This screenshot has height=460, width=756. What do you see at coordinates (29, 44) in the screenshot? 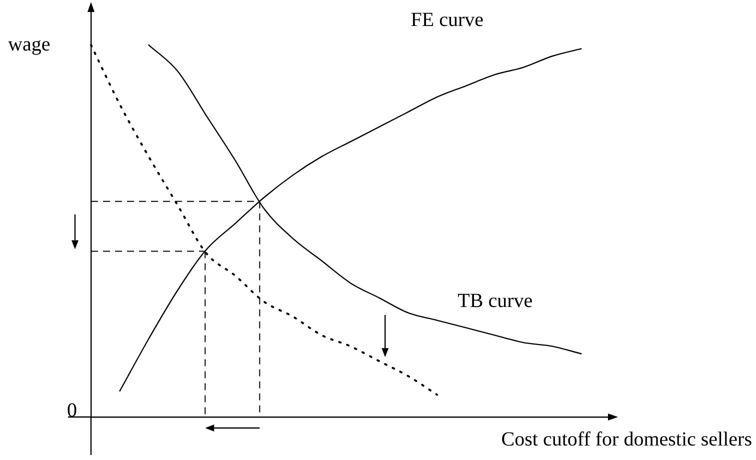
I see `y-axis-title: wage` at bounding box center [29, 44].